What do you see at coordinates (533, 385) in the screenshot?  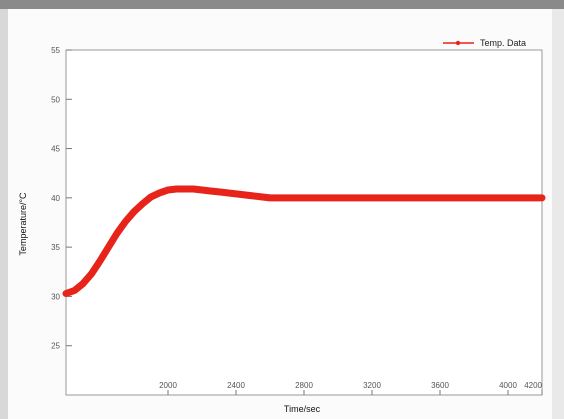 I see `x-tick-label: 4200` at bounding box center [533, 385].